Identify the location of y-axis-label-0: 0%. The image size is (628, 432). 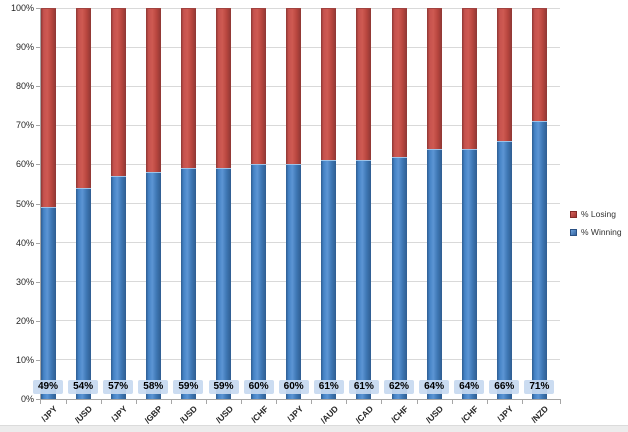
(27, 399).